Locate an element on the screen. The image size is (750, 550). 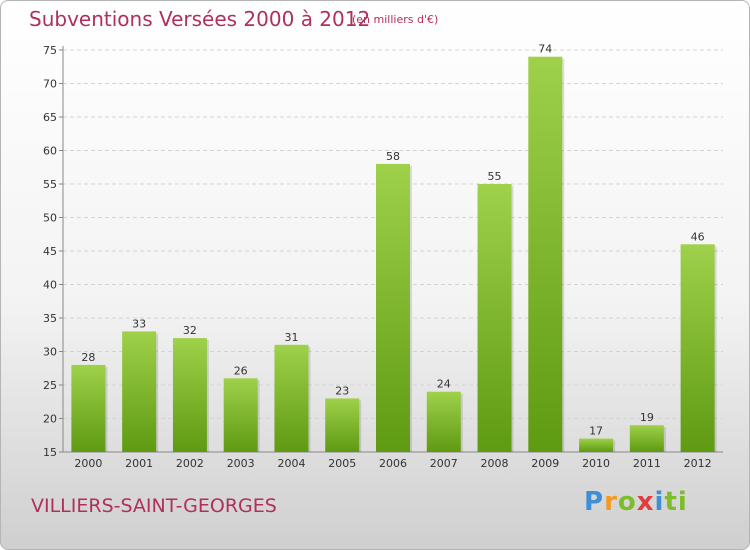
value-label: 46 is located at coordinates (698, 236).